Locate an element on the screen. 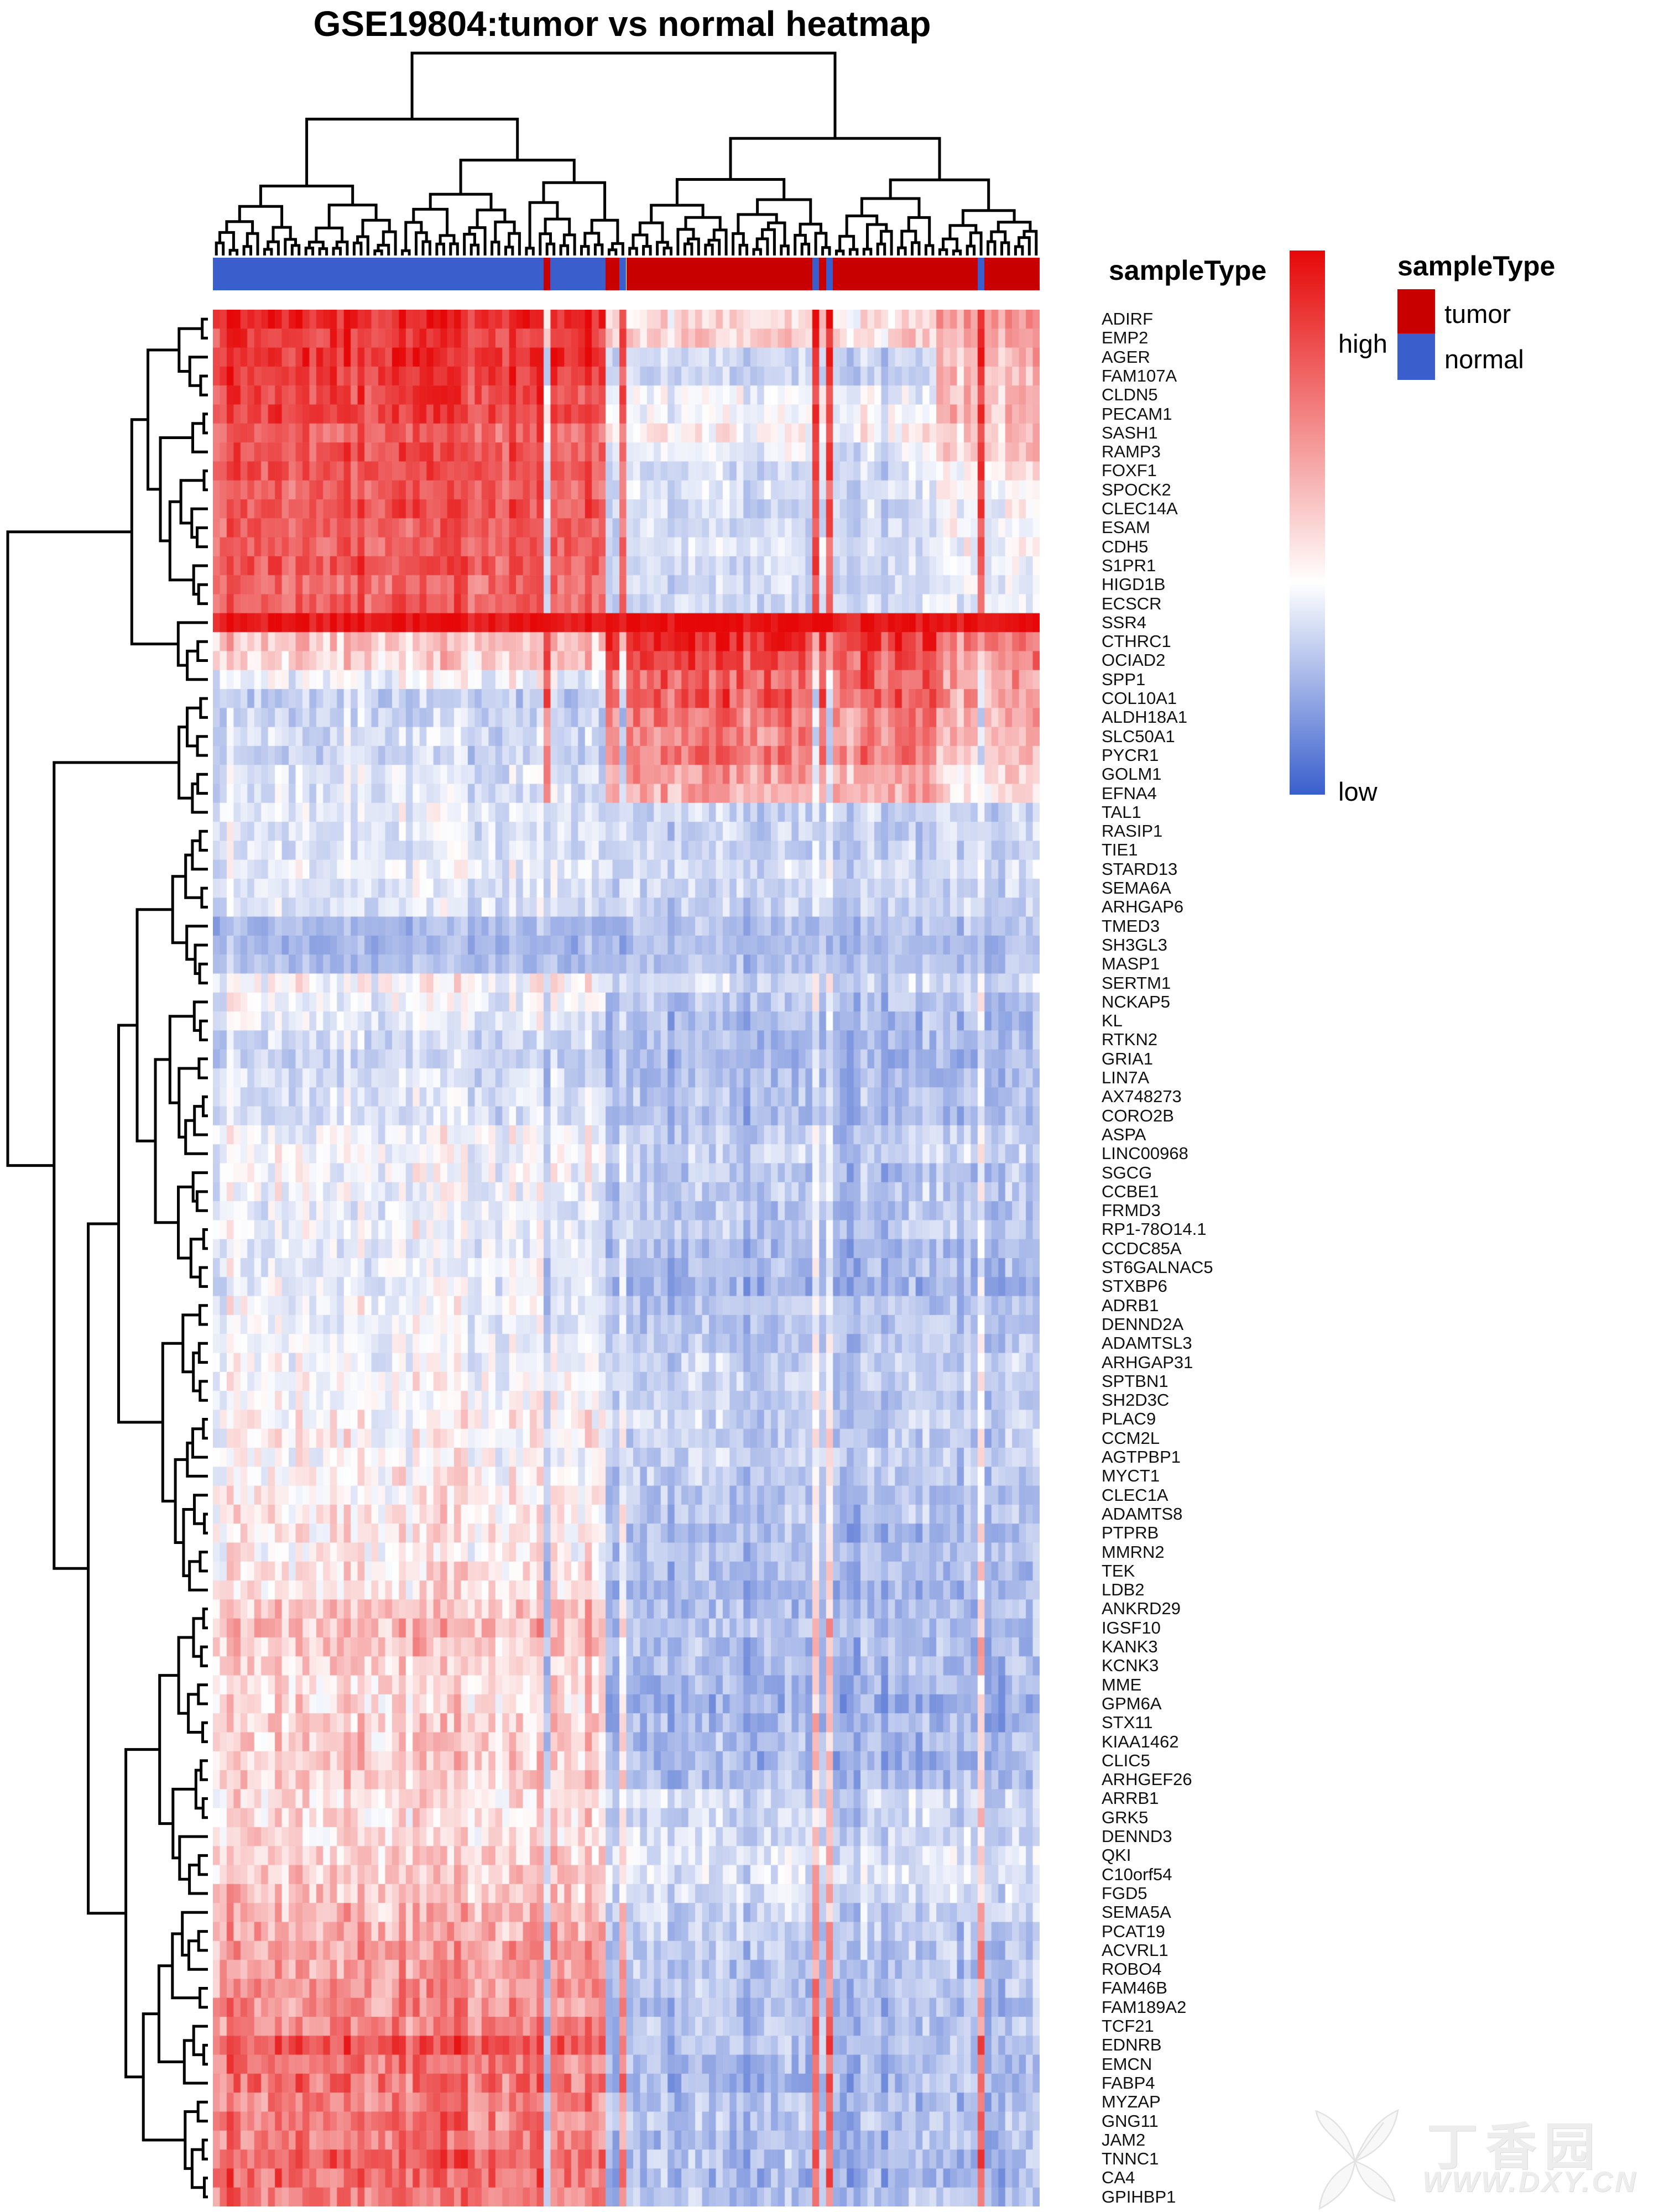  gene-label: STX11 is located at coordinates (1127, 1723).